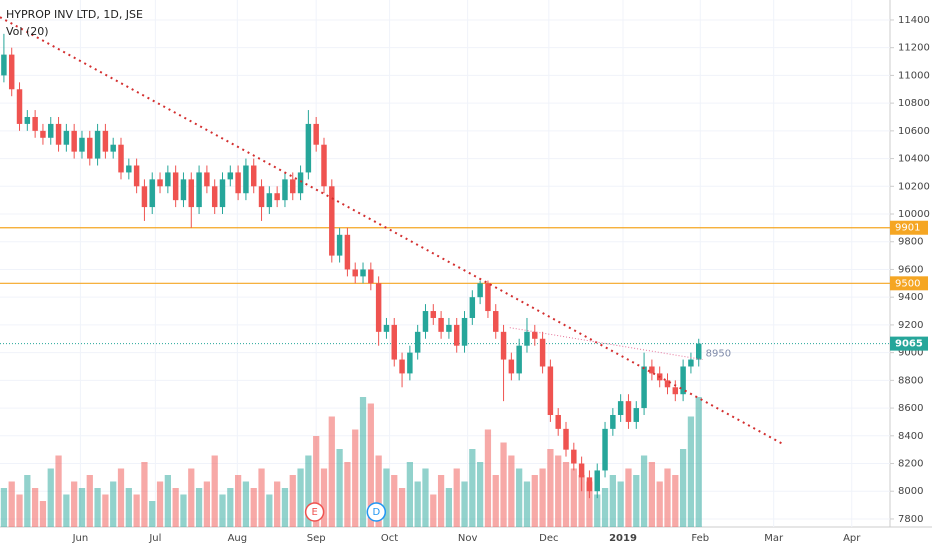  What do you see at coordinates (389, 538) in the screenshot?
I see `x-tick-label: Oct` at bounding box center [389, 538].